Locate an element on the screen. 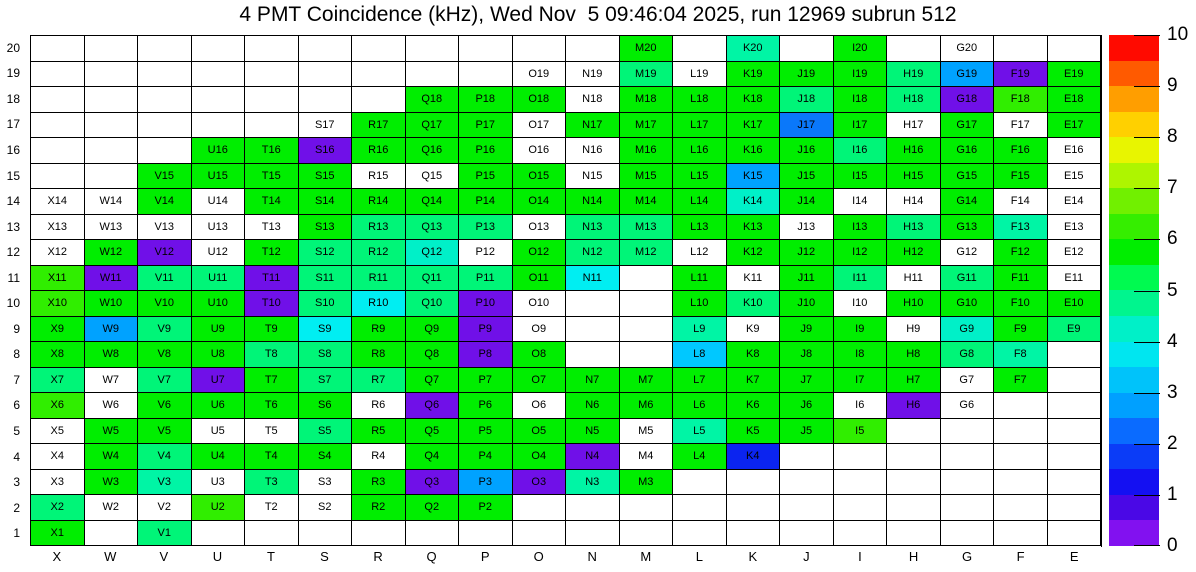  grid-cell: O9 is located at coordinates (539, 329).